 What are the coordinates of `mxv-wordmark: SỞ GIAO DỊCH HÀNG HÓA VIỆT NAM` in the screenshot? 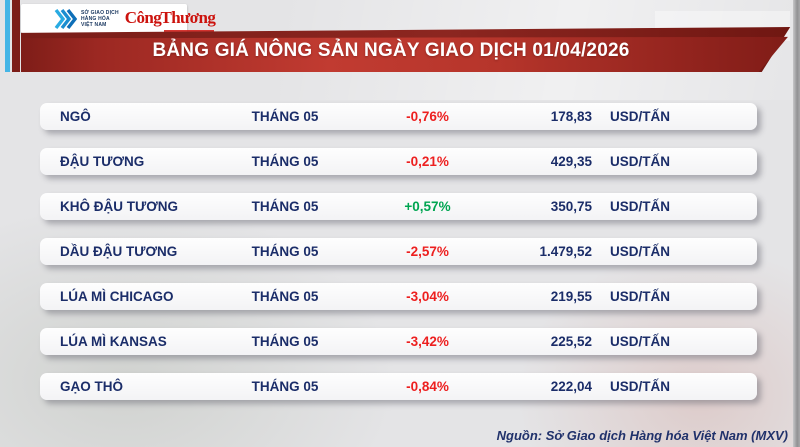 It's located at (100, 19).